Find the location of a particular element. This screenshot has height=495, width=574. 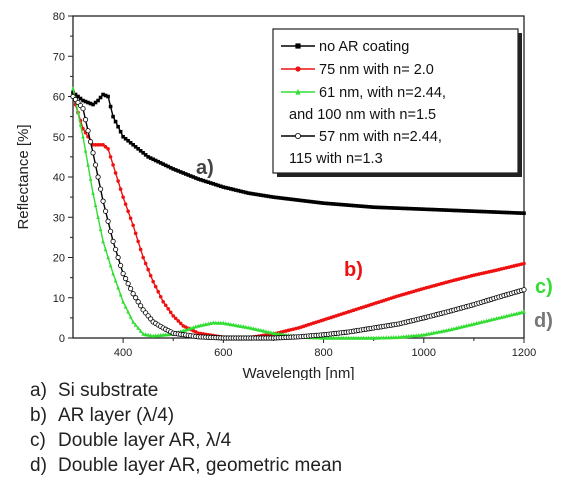

legend-label: and 100 nm with n=1.5 is located at coordinates (362, 115).